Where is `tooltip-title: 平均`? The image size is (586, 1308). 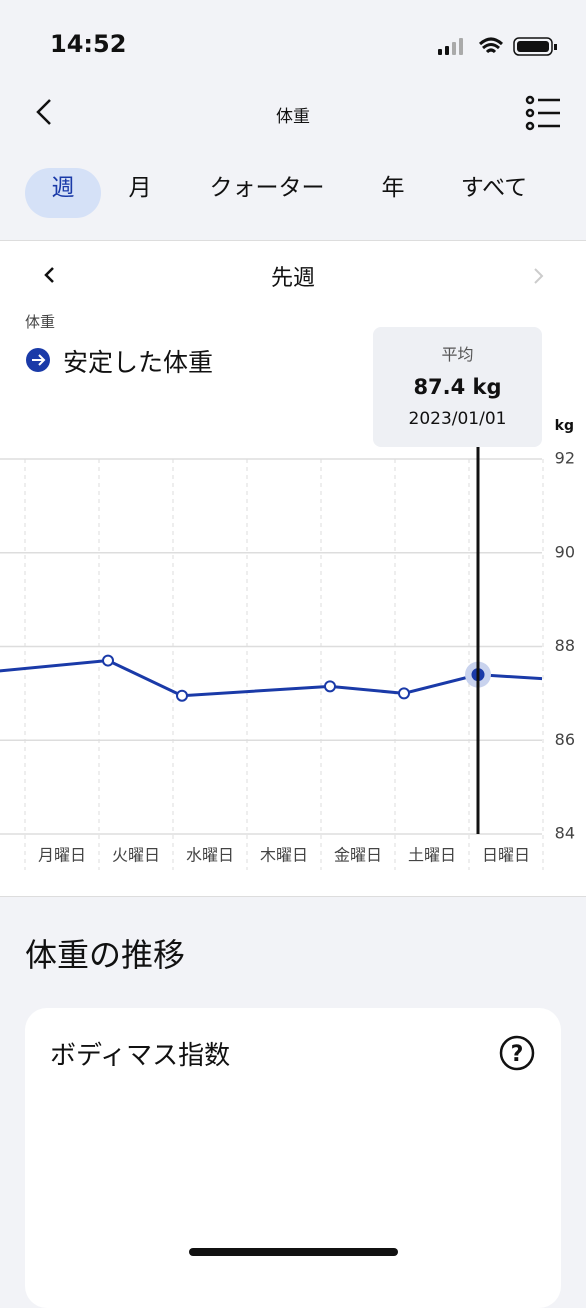
tooltip-title: 平均 is located at coordinates (457, 354).